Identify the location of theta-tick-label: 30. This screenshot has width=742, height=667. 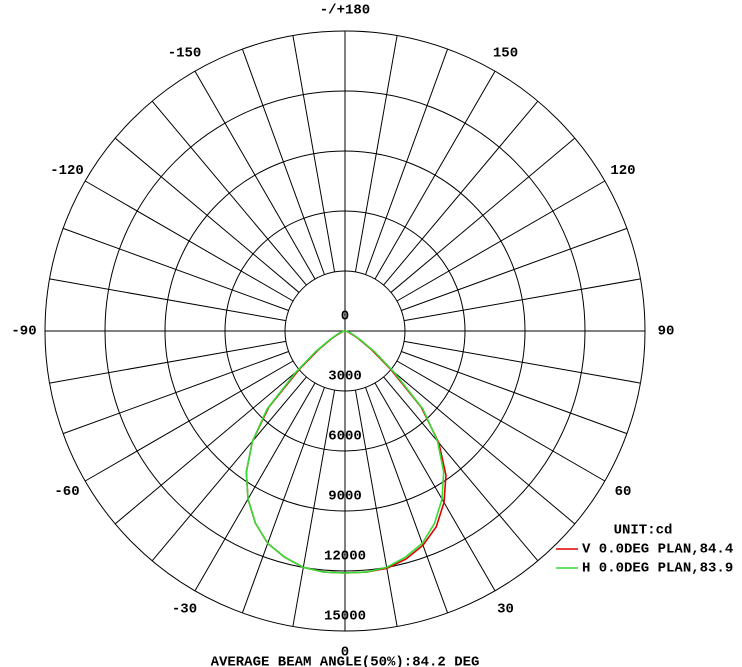
(505, 610).